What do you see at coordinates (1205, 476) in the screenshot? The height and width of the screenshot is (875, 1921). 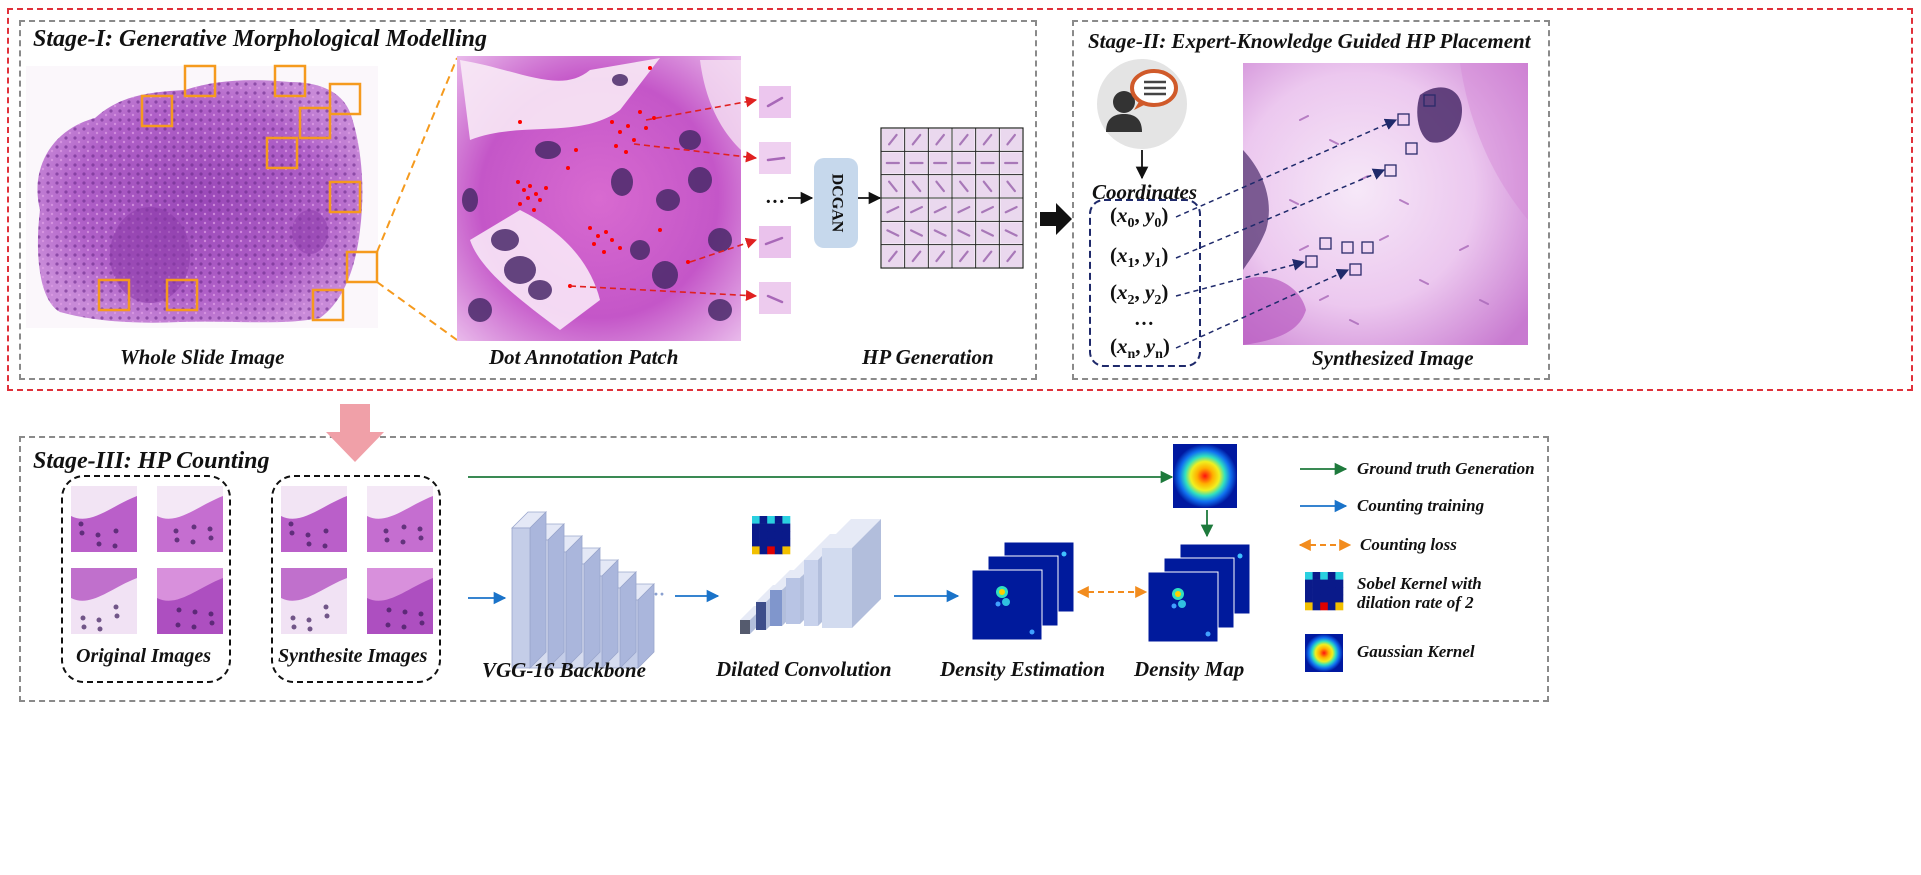 I see `gaussian-kernel-image` at bounding box center [1205, 476].